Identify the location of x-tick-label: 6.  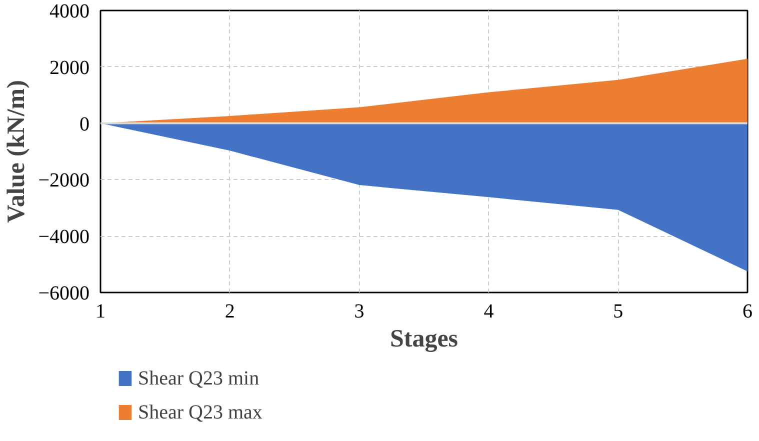
(747, 311).